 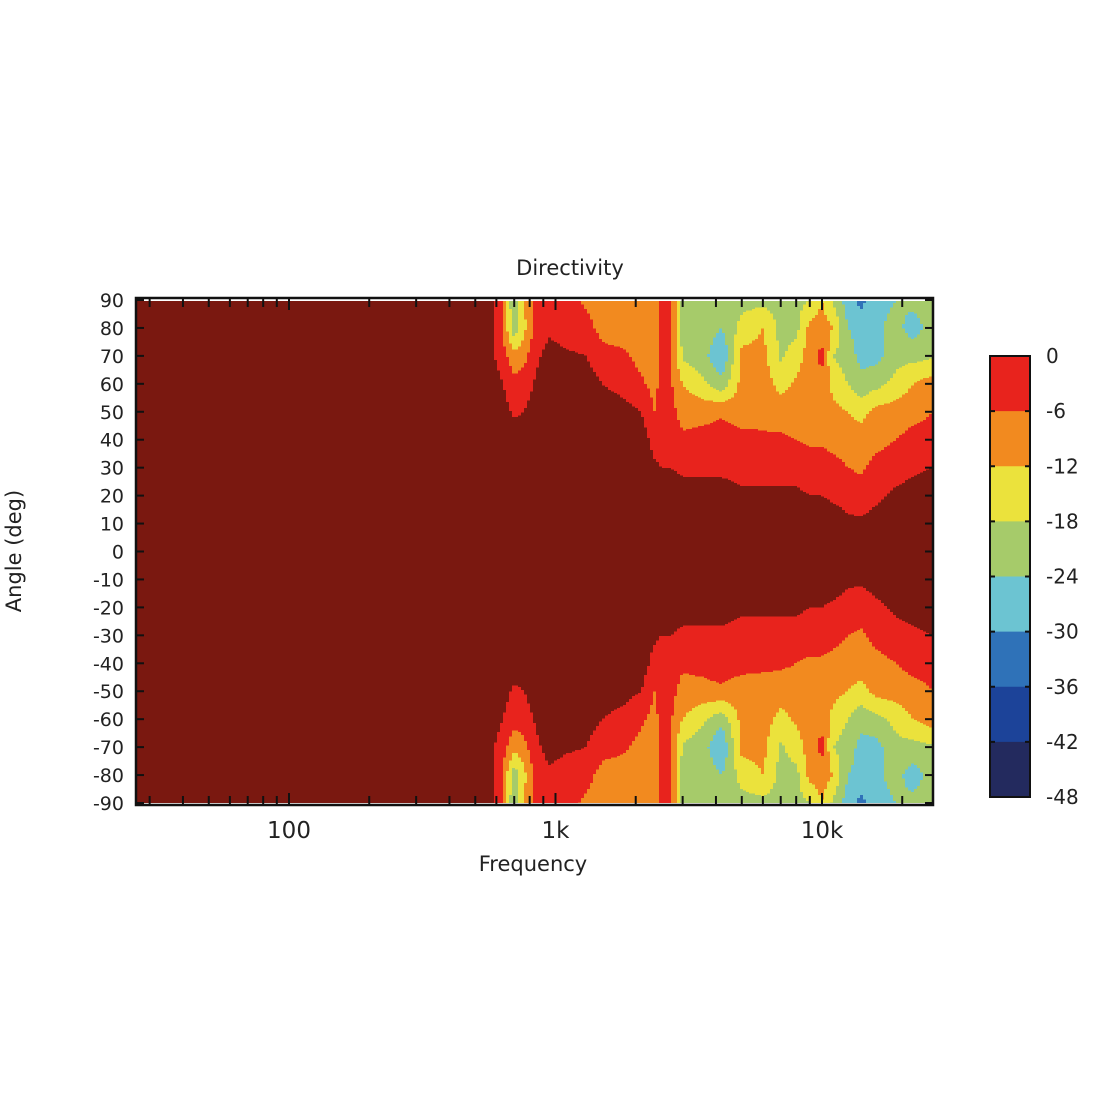 I want to click on colorbar-label: -6, so click(x=1056, y=411).